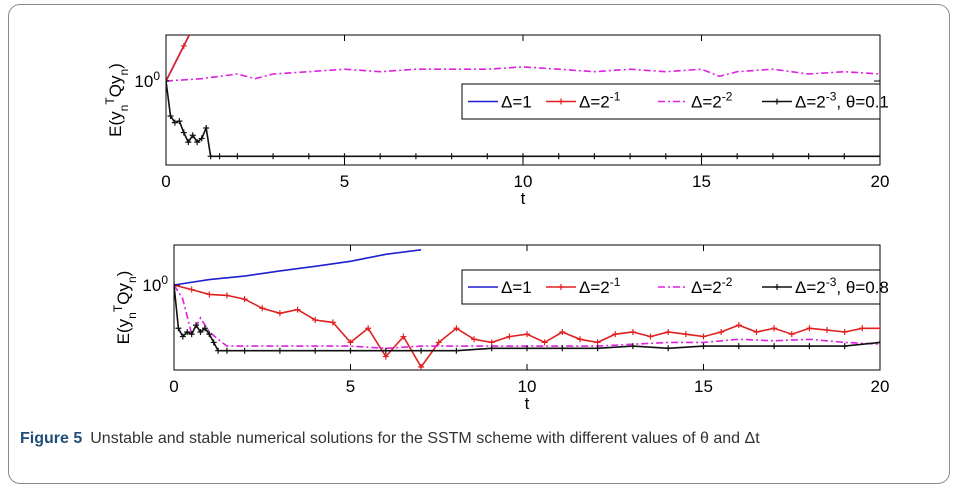 The width and height of the screenshot is (960, 489). Describe the element at coordinates (51, 438) in the screenshot. I see `caption-label: Figure 5` at that location.